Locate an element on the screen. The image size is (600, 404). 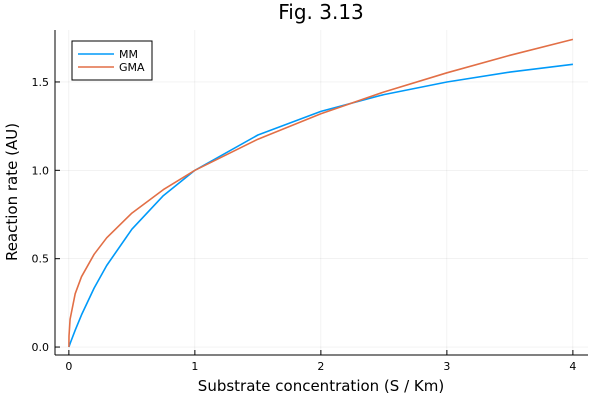
legend: MM GMA is located at coordinates (112, 60).